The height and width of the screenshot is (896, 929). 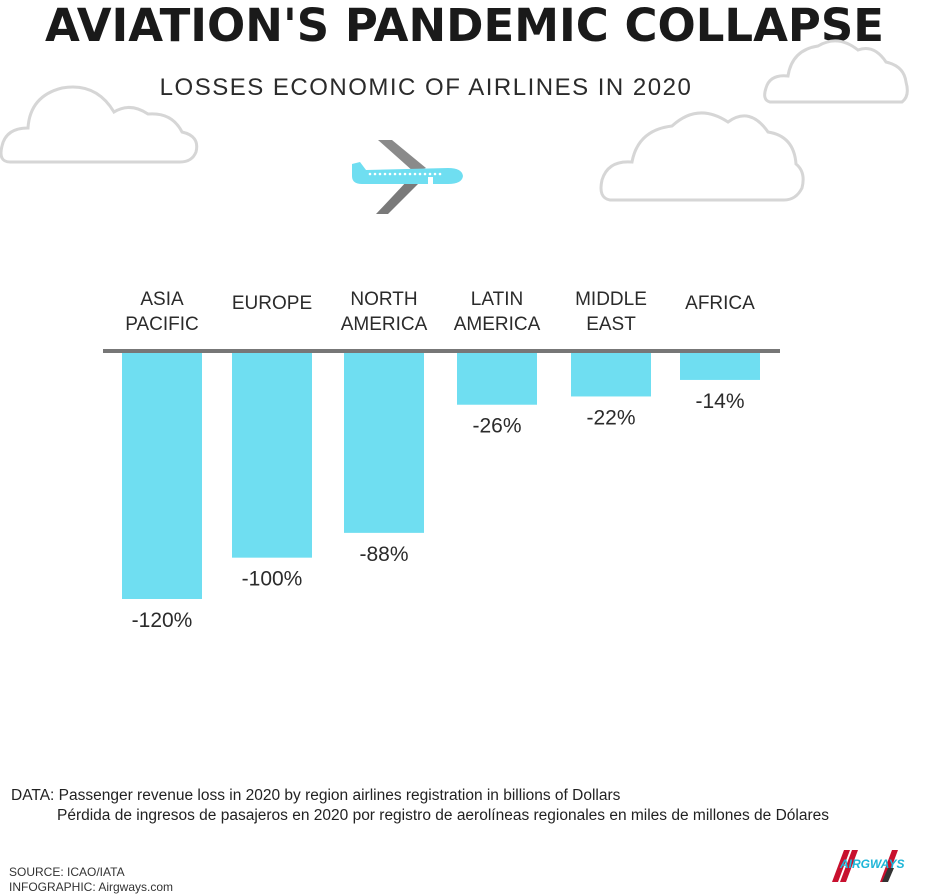 I want to click on category-label-4-line-1: EAST, so click(x=611, y=324).